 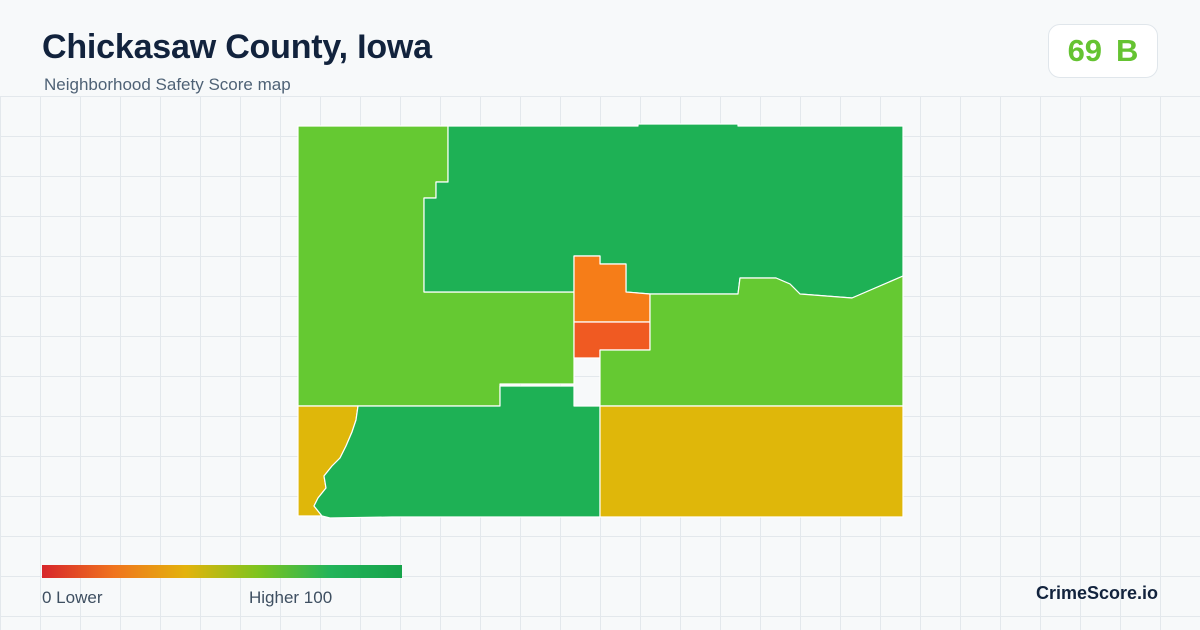 I want to click on region-southwest, so click(x=457, y=452).